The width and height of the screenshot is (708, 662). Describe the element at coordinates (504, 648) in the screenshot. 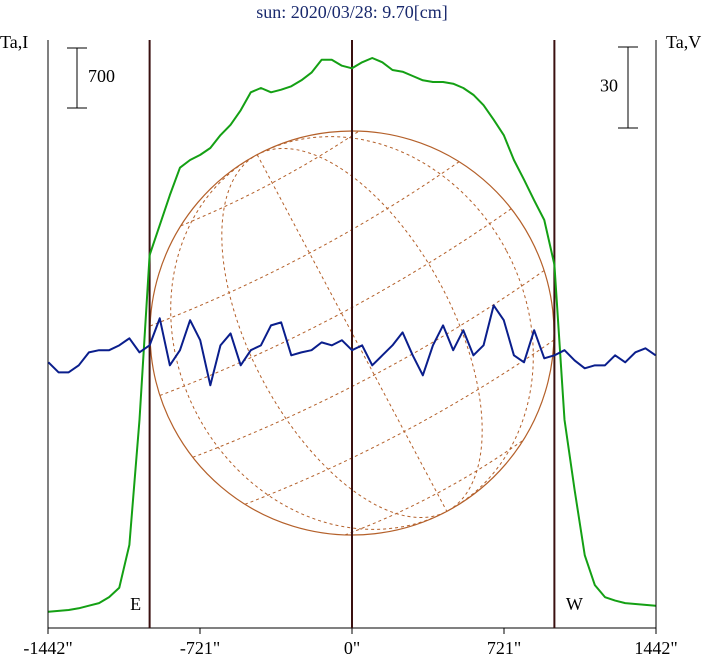

I see `x-tick-label: 721"` at that location.